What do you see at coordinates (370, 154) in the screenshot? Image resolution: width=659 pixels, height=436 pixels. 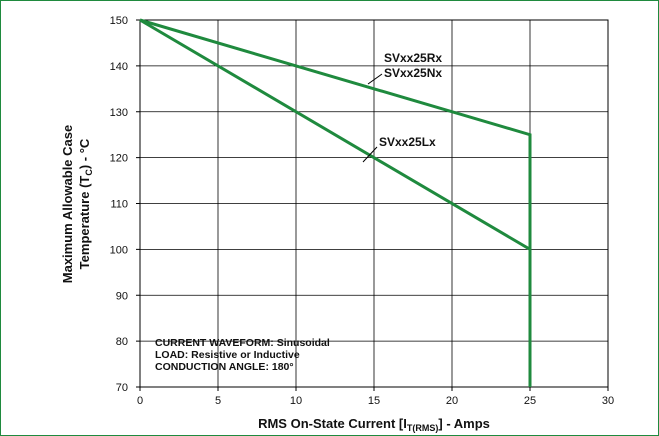 I see `leader-line-lx` at bounding box center [370, 154].